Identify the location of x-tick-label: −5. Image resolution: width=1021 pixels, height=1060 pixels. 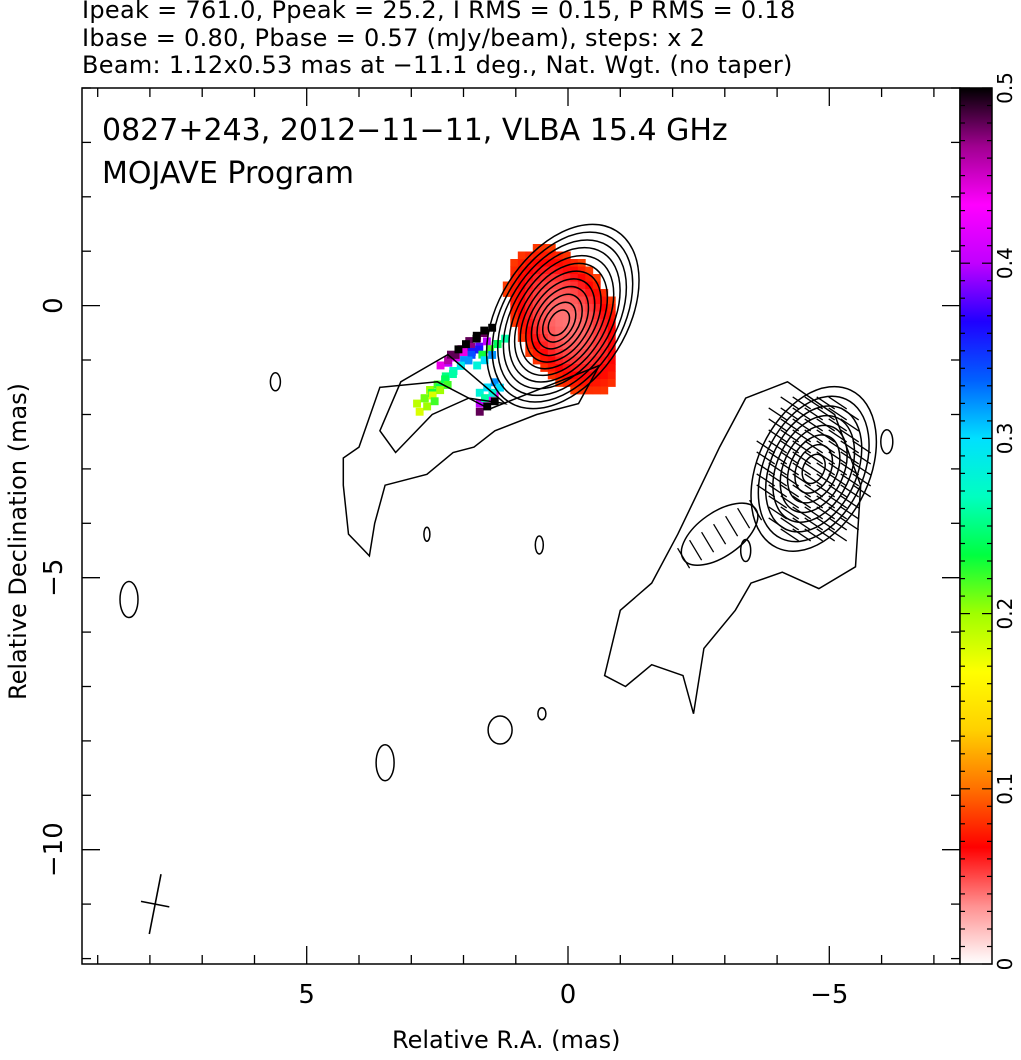
(829, 995).